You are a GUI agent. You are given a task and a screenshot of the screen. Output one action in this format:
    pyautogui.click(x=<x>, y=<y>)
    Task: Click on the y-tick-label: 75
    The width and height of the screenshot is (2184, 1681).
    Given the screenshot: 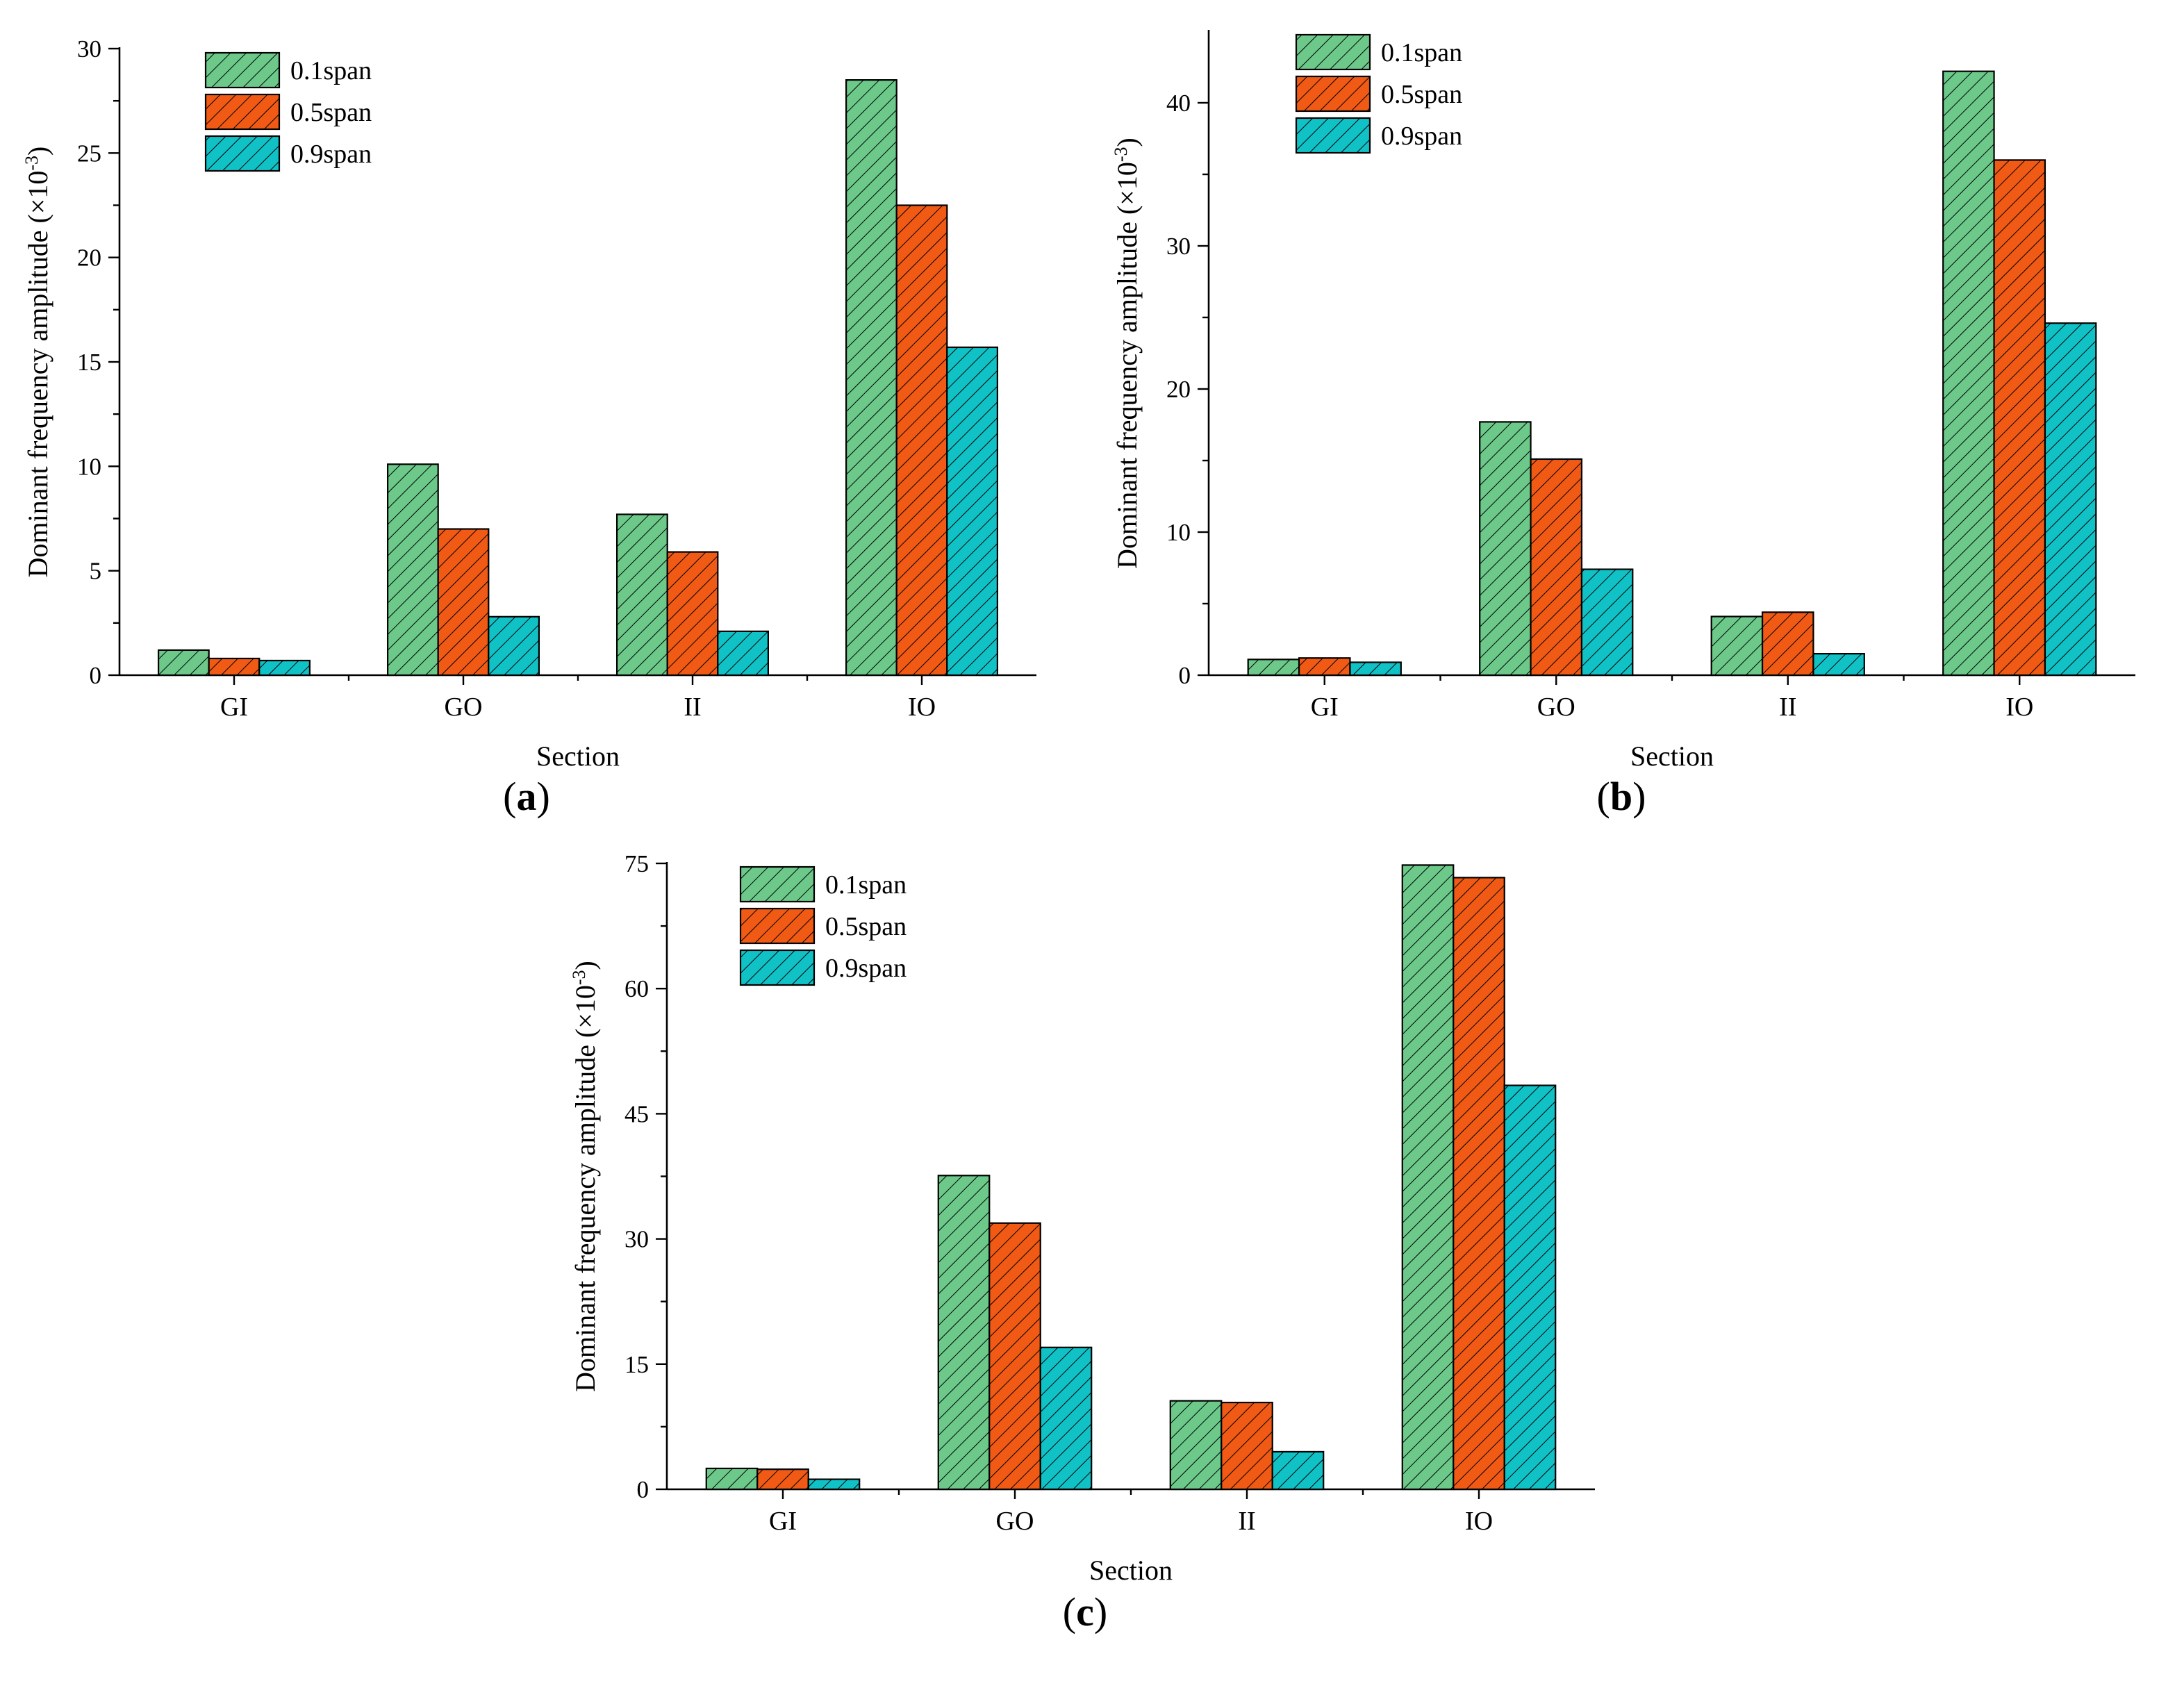 What is the action you would take?
    pyautogui.click(x=636, y=863)
    